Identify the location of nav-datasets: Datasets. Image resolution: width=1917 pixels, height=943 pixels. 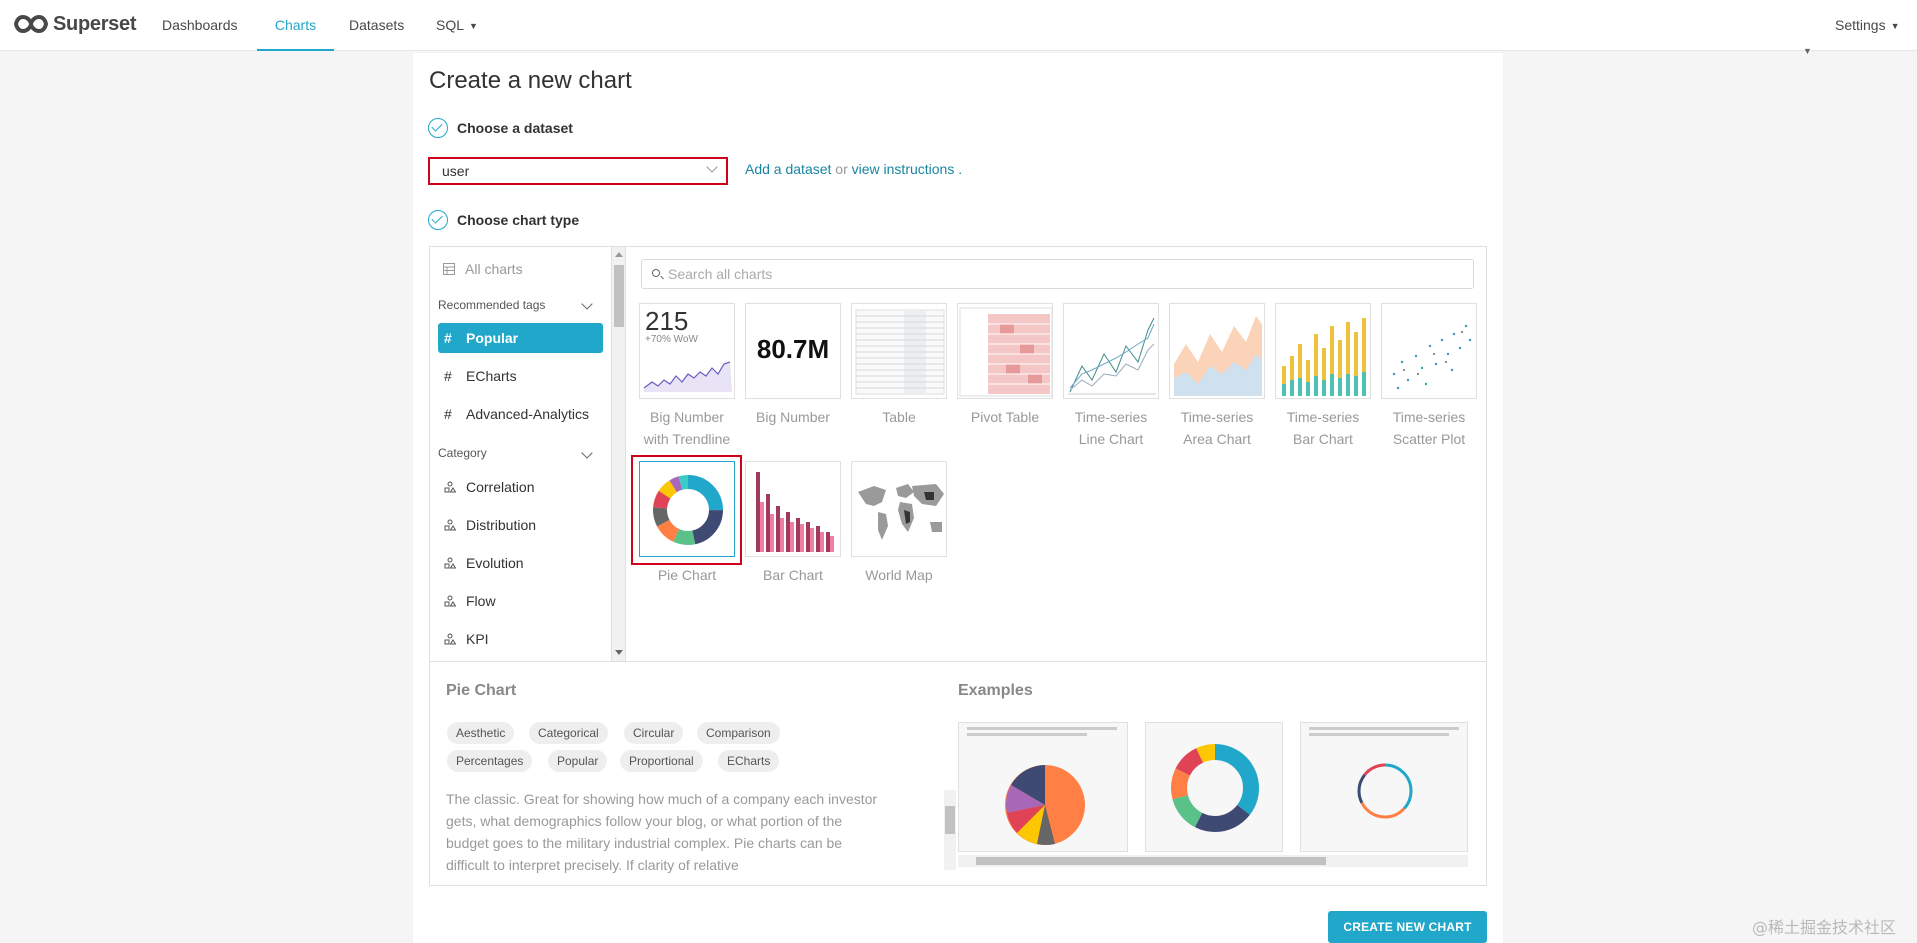
(377, 25).